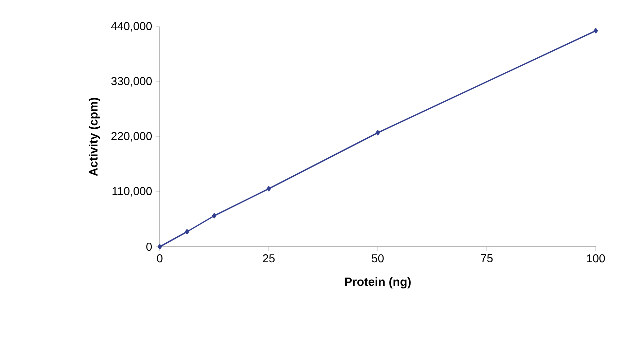 This screenshot has height=347, width=640. I want to click on x-tick-label: 0, so click(160, 258).